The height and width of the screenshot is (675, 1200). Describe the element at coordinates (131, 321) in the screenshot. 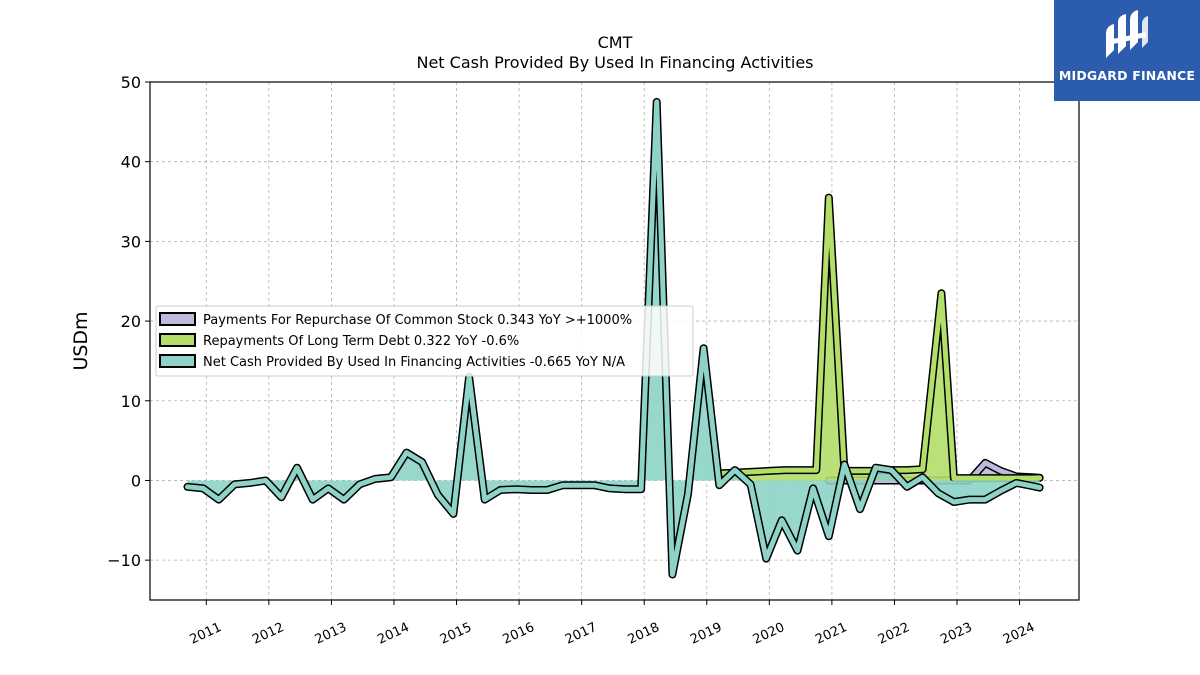

I see `y-tick-label: 20` at that location.